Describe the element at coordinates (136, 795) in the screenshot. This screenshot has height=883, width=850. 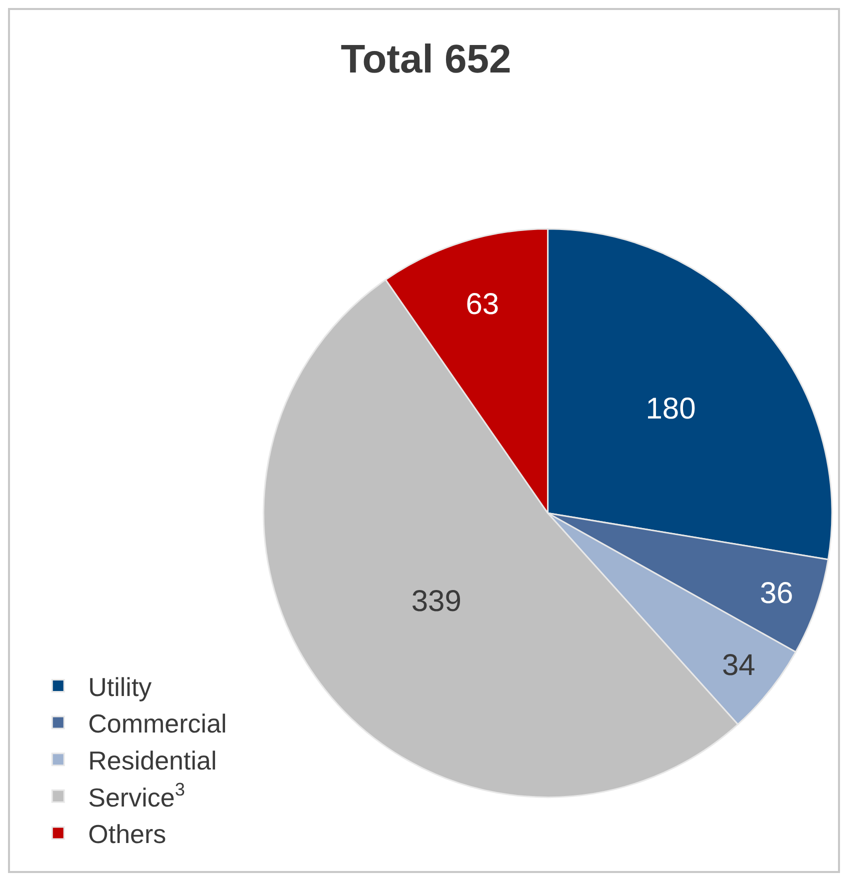
I see `legend-label: Service$^{3}$` at that location.